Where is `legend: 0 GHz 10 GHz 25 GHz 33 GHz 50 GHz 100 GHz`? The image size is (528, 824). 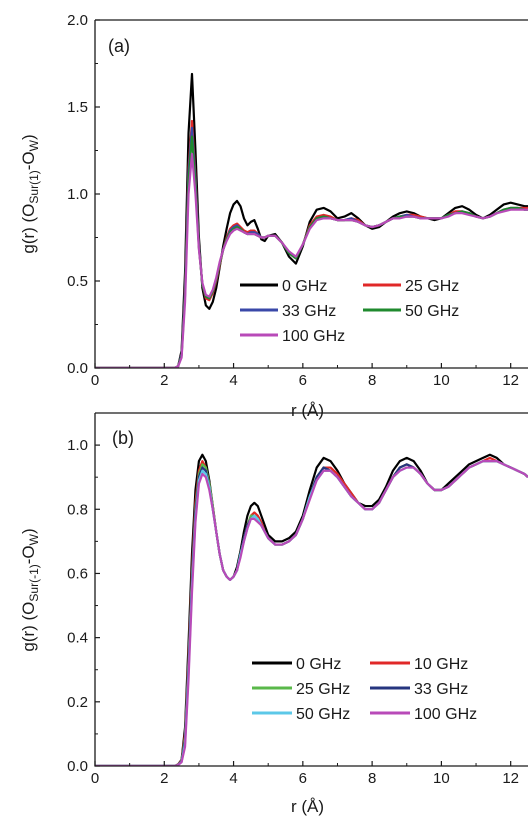 legend: 0 GHz 10 GHz 25 GHz 33 GHz 50 GHz 100 GHz is located at coordinates (364, 689).